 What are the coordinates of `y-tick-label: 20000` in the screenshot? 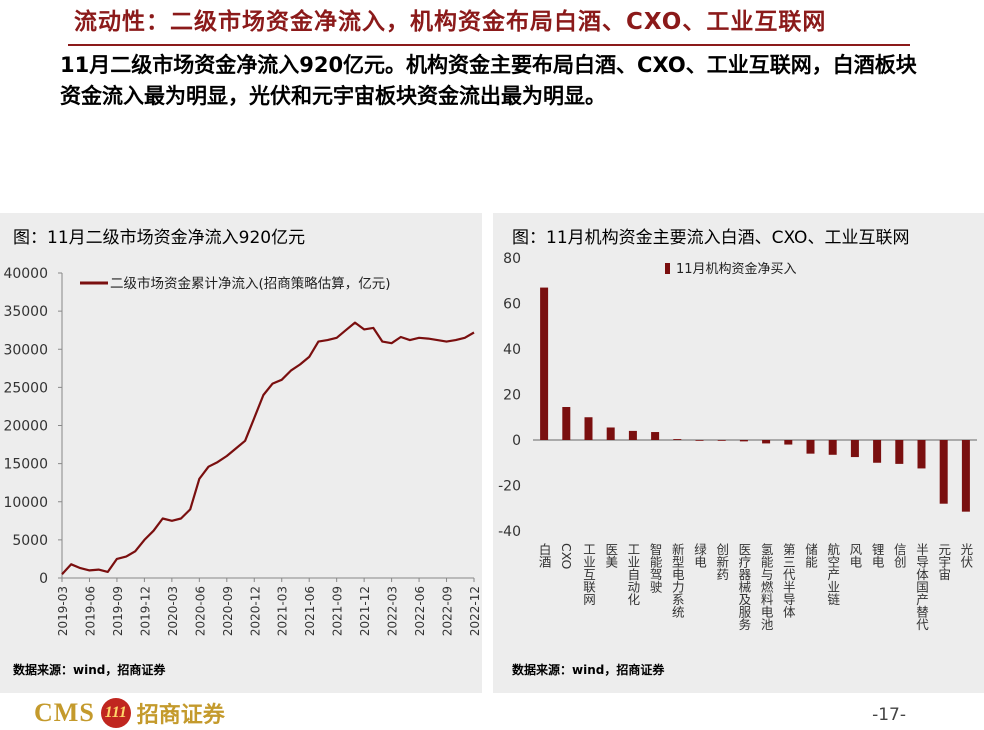 It's located at (25, 427).